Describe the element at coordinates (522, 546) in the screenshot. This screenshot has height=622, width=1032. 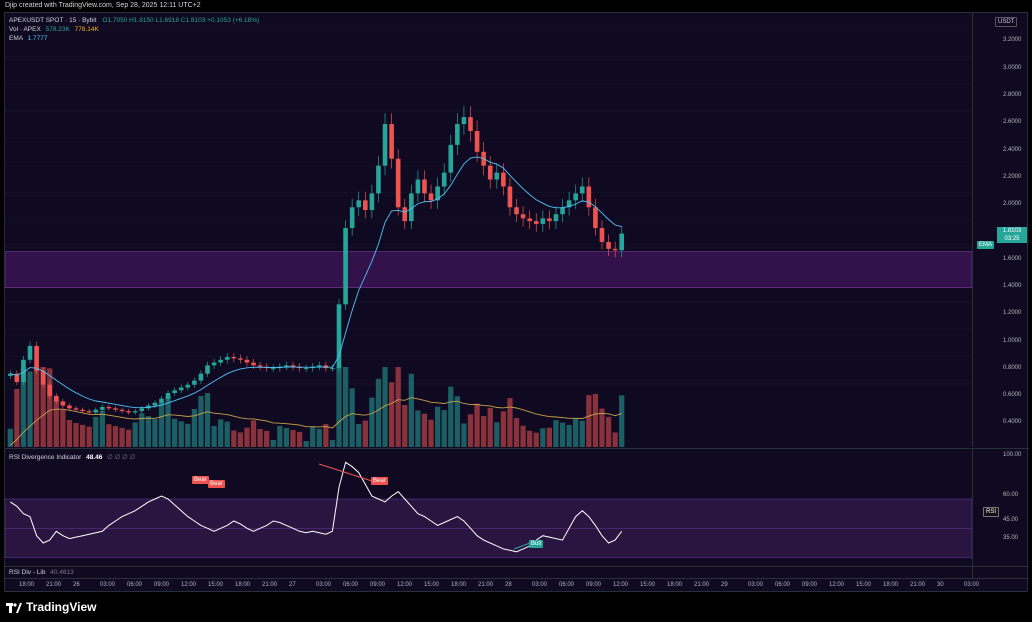
I see `bull-divergence-line` at that location.